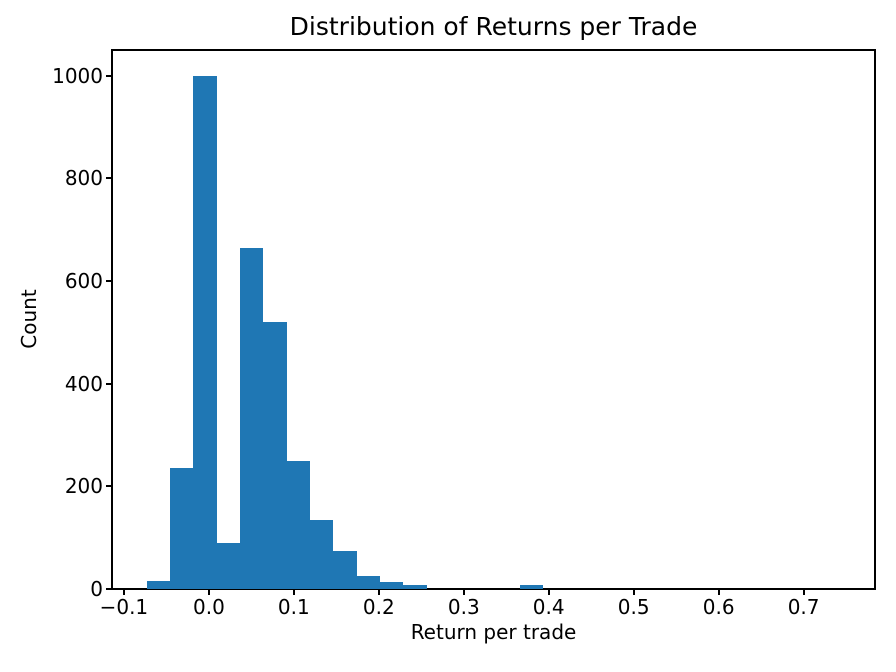 The image size is (896, 672). Describe the element at coordinates (96, 589) in the screenshot. I see `y-tick-label: 0` at that location.